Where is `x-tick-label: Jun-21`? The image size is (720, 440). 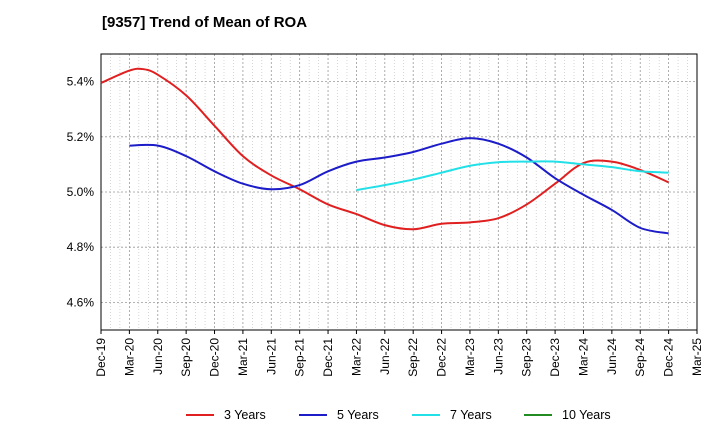 x-tick-label: Jun-21 is located at coordinates (271, 356).